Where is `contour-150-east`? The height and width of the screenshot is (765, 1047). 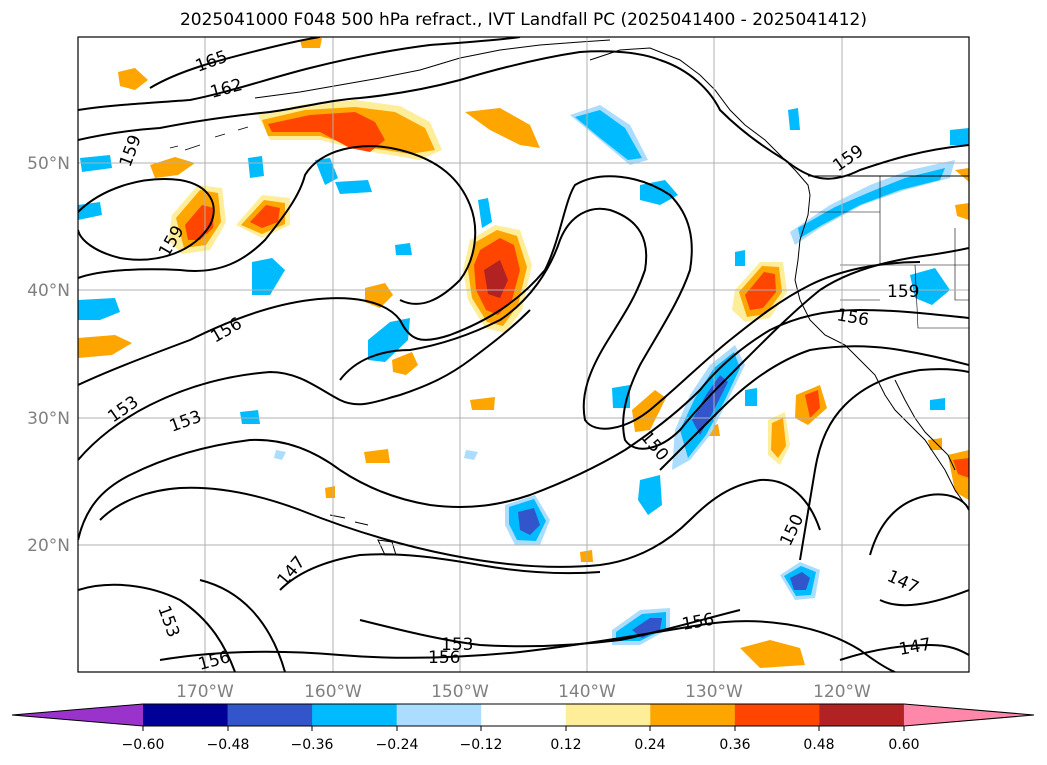 contour-150-east is located at coordinates (814, 408).